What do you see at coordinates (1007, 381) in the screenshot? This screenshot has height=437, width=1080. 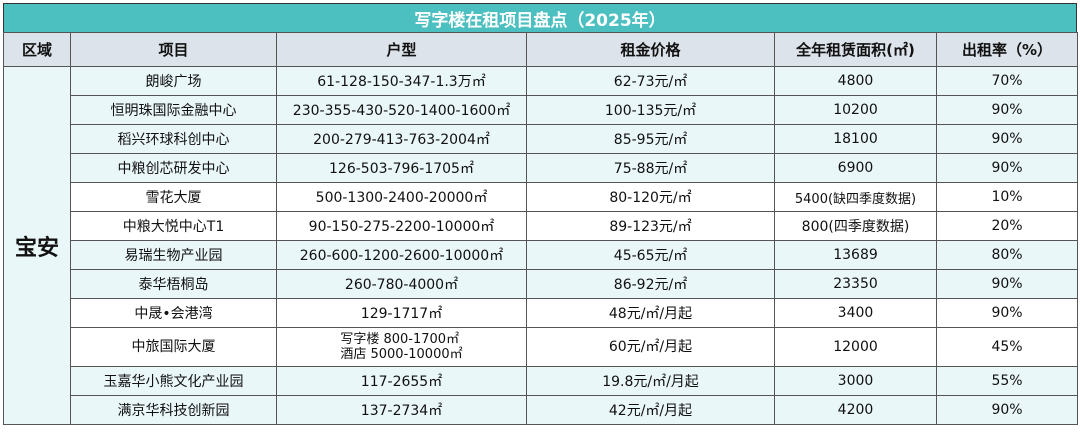 I see `rate-cell: 55%` at bounding box center [1007, 381].